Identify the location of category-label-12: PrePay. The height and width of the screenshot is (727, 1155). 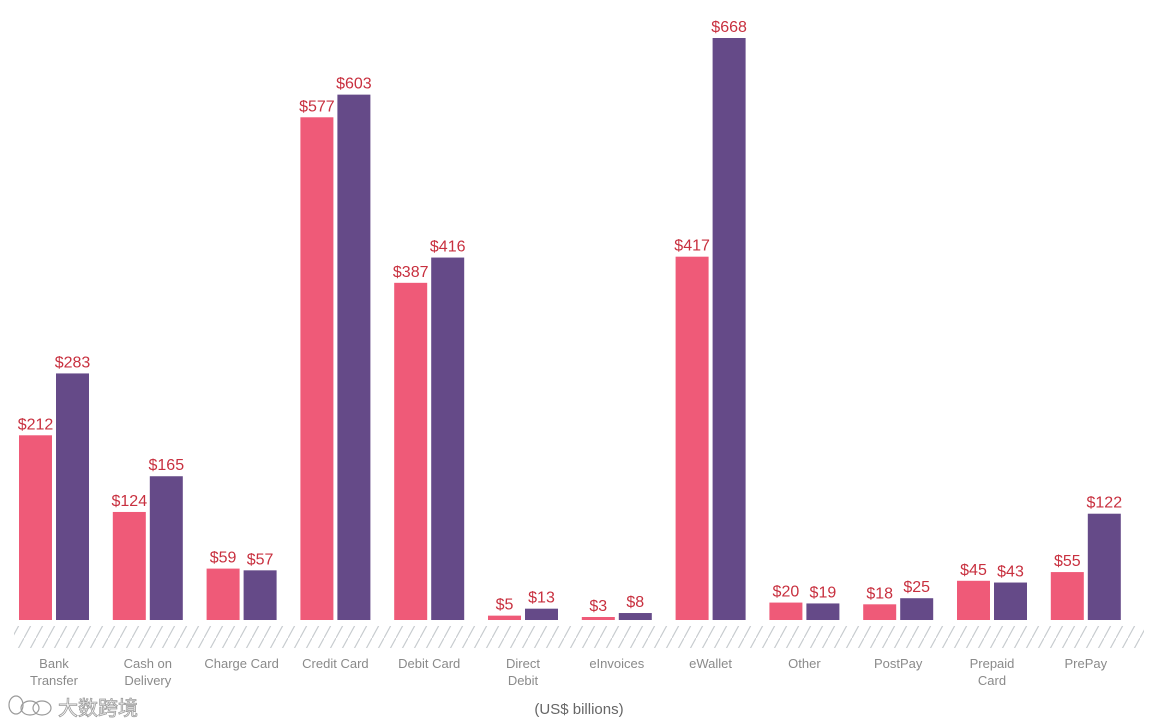
(1085, 663).